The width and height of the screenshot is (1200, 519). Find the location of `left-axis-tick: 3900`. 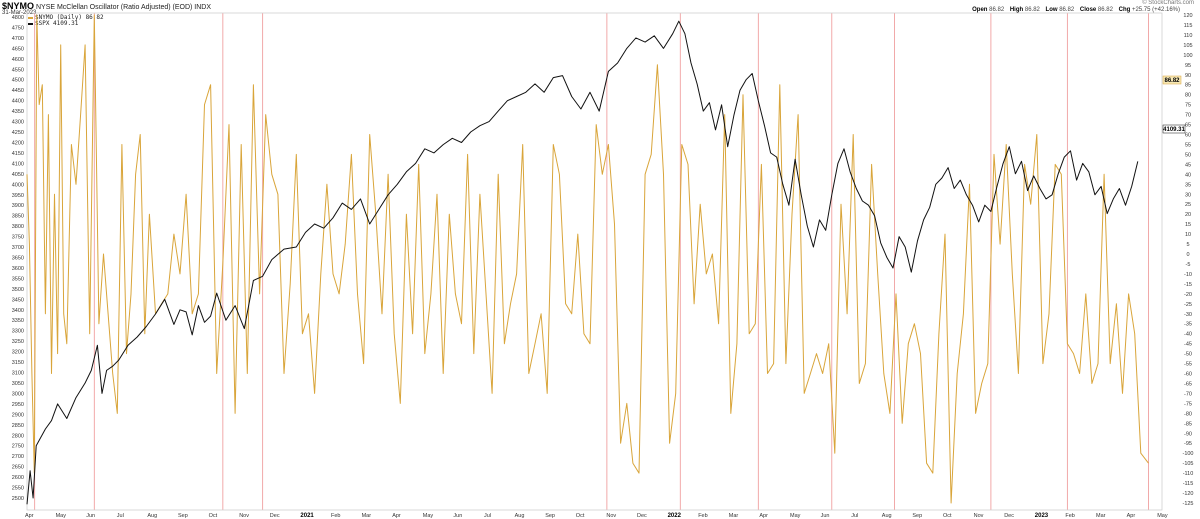

left-axis-tick: 3900 is located at coordinates (18, 206).